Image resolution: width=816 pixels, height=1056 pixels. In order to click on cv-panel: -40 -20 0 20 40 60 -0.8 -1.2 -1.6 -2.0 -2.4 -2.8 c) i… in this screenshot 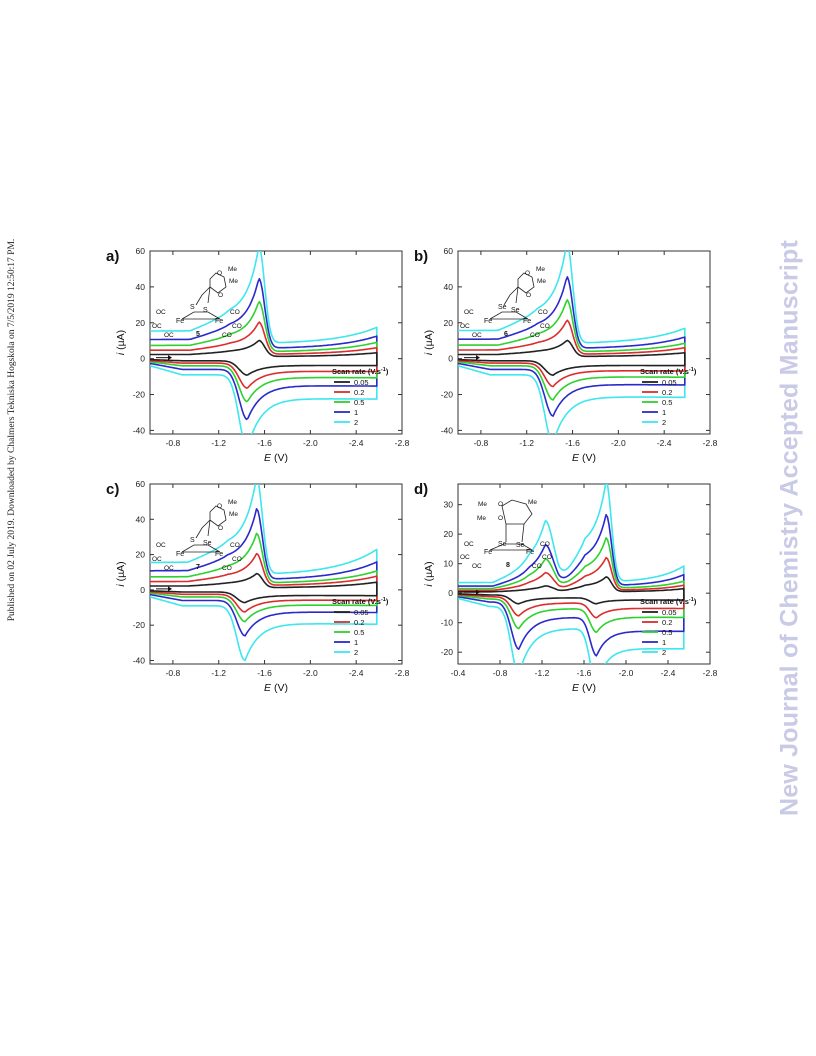, I will do `click(258, 586)`.